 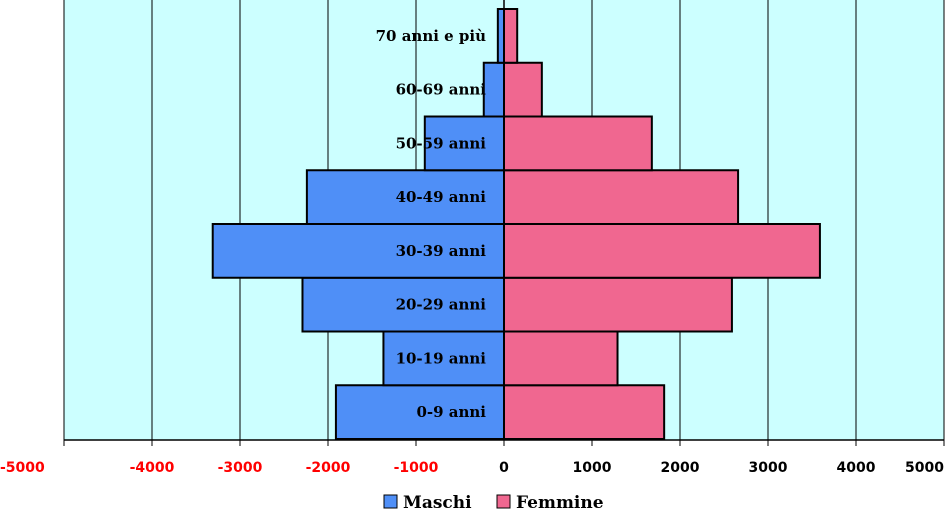 What do you see at coordinates (441, 90) in the screenshot?
I see `category-label: 60-69 anni` at bounding box center [441, 90].